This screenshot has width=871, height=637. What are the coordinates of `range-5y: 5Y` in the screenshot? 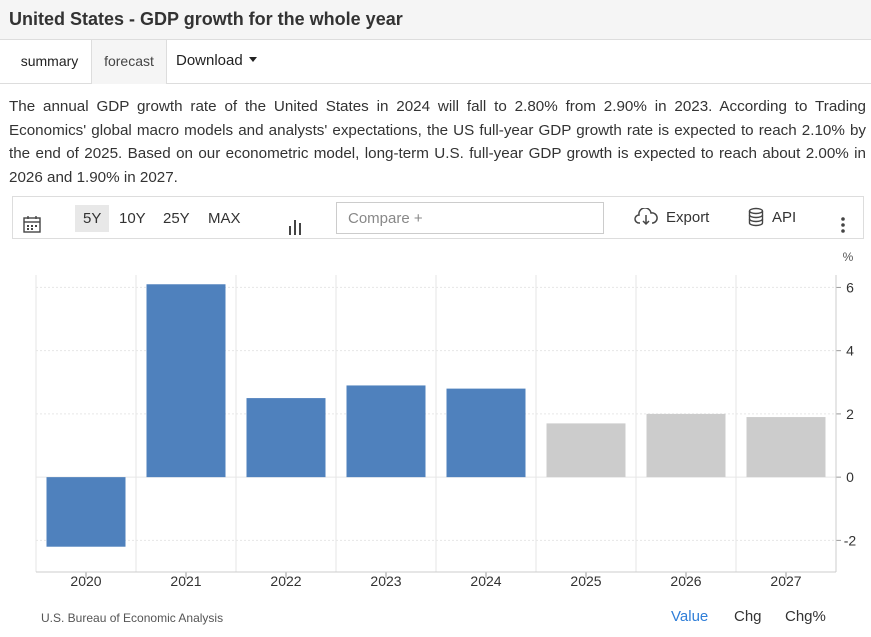 It's located at (92, 218).